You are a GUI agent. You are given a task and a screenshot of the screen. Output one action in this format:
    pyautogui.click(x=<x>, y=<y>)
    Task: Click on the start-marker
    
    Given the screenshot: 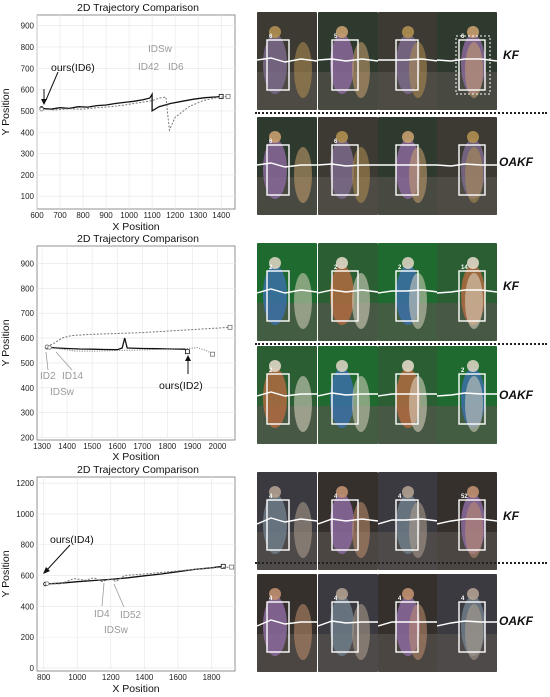 What is the action you would take?
    pyautogui.click(x=41, y=109)
    